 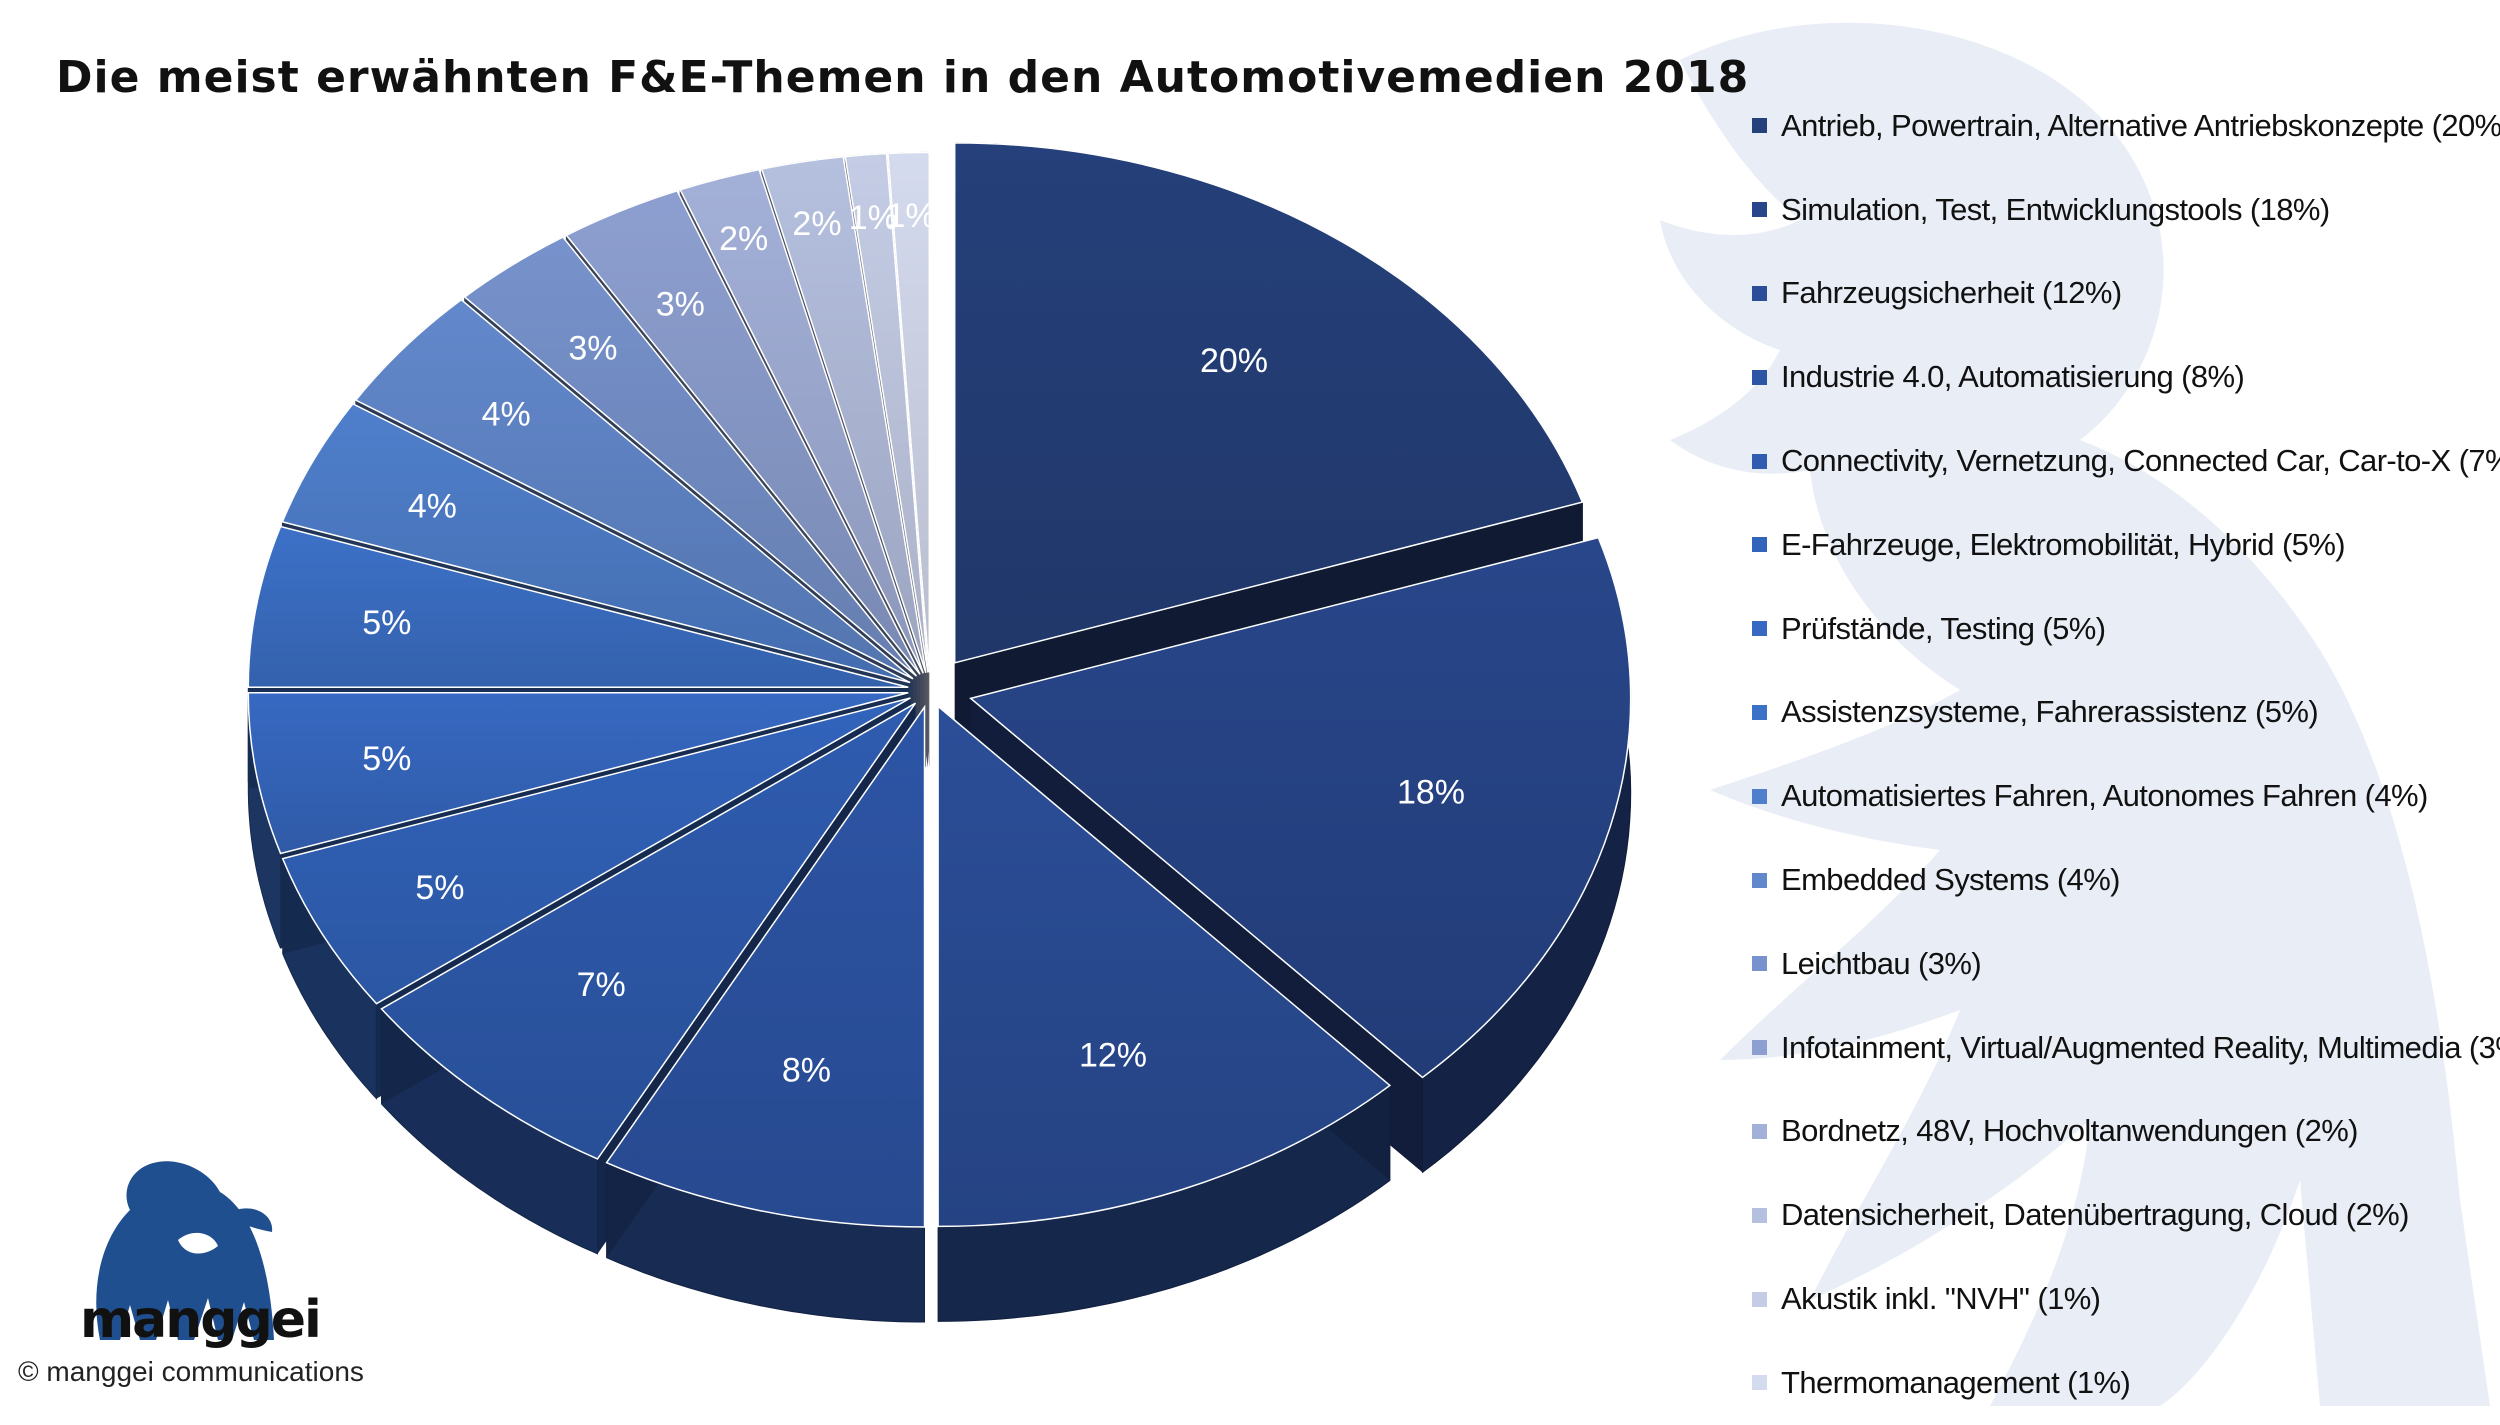 I want to click on slice-value-label: 8%, so click(x=806, y=1071).